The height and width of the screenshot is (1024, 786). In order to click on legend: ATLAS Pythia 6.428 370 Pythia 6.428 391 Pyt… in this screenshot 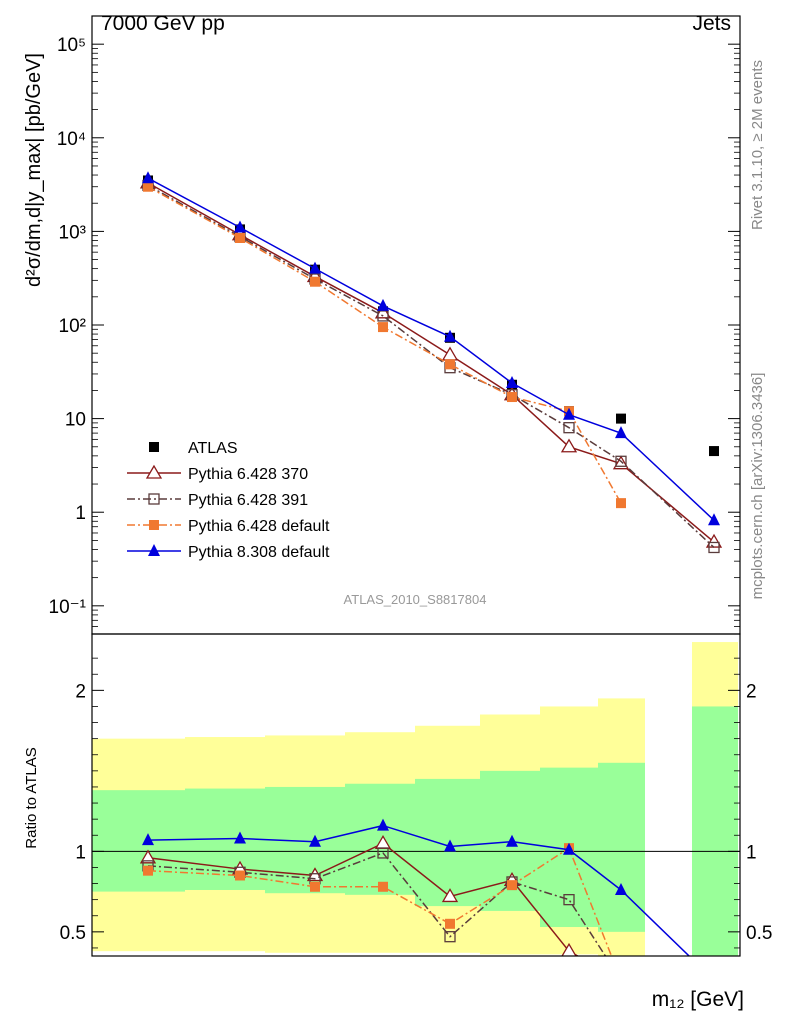, I will do `click(228, 500)`.